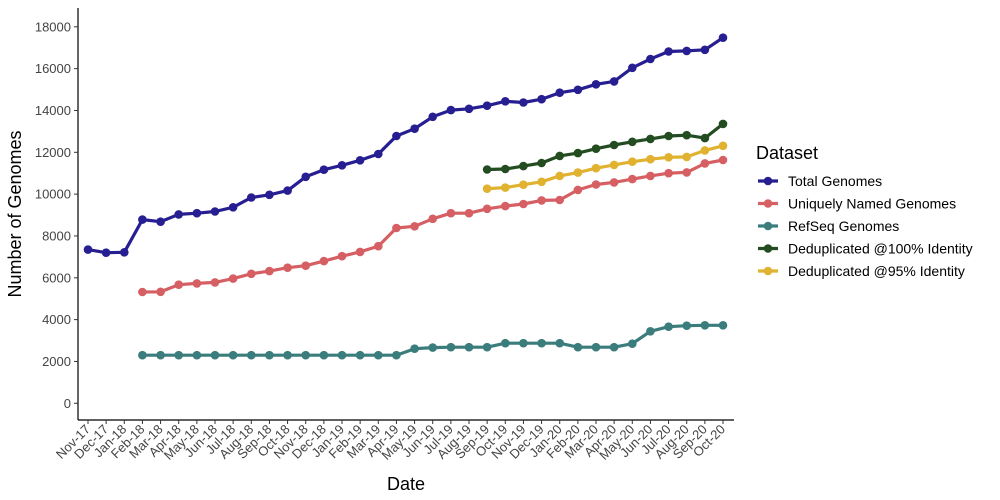 This screenshot has width=1000, height=500. Describe the element at coordinates (15, 213) in the screenshot. I see `y-axis-title: Number of Genomes` at that location.